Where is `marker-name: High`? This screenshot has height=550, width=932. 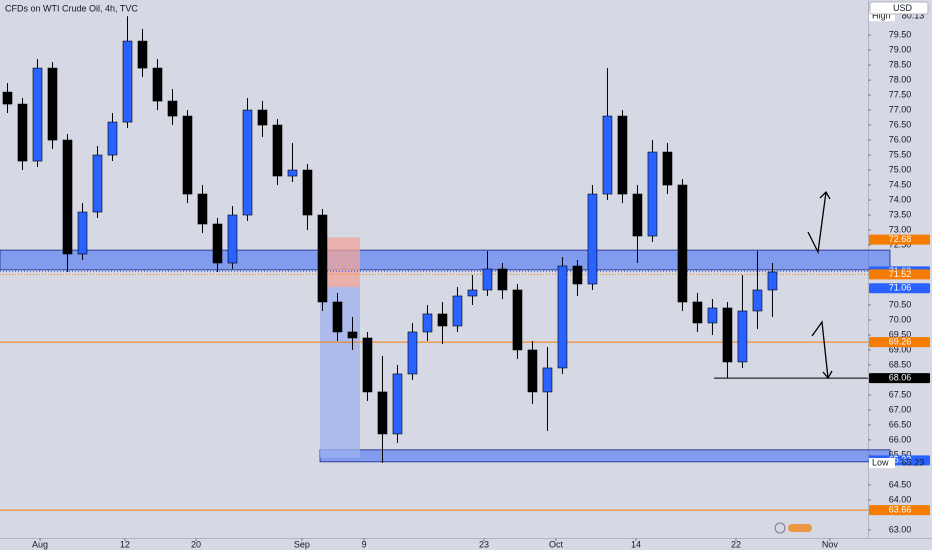 marker-name: High is located at coordinates (881, 16).